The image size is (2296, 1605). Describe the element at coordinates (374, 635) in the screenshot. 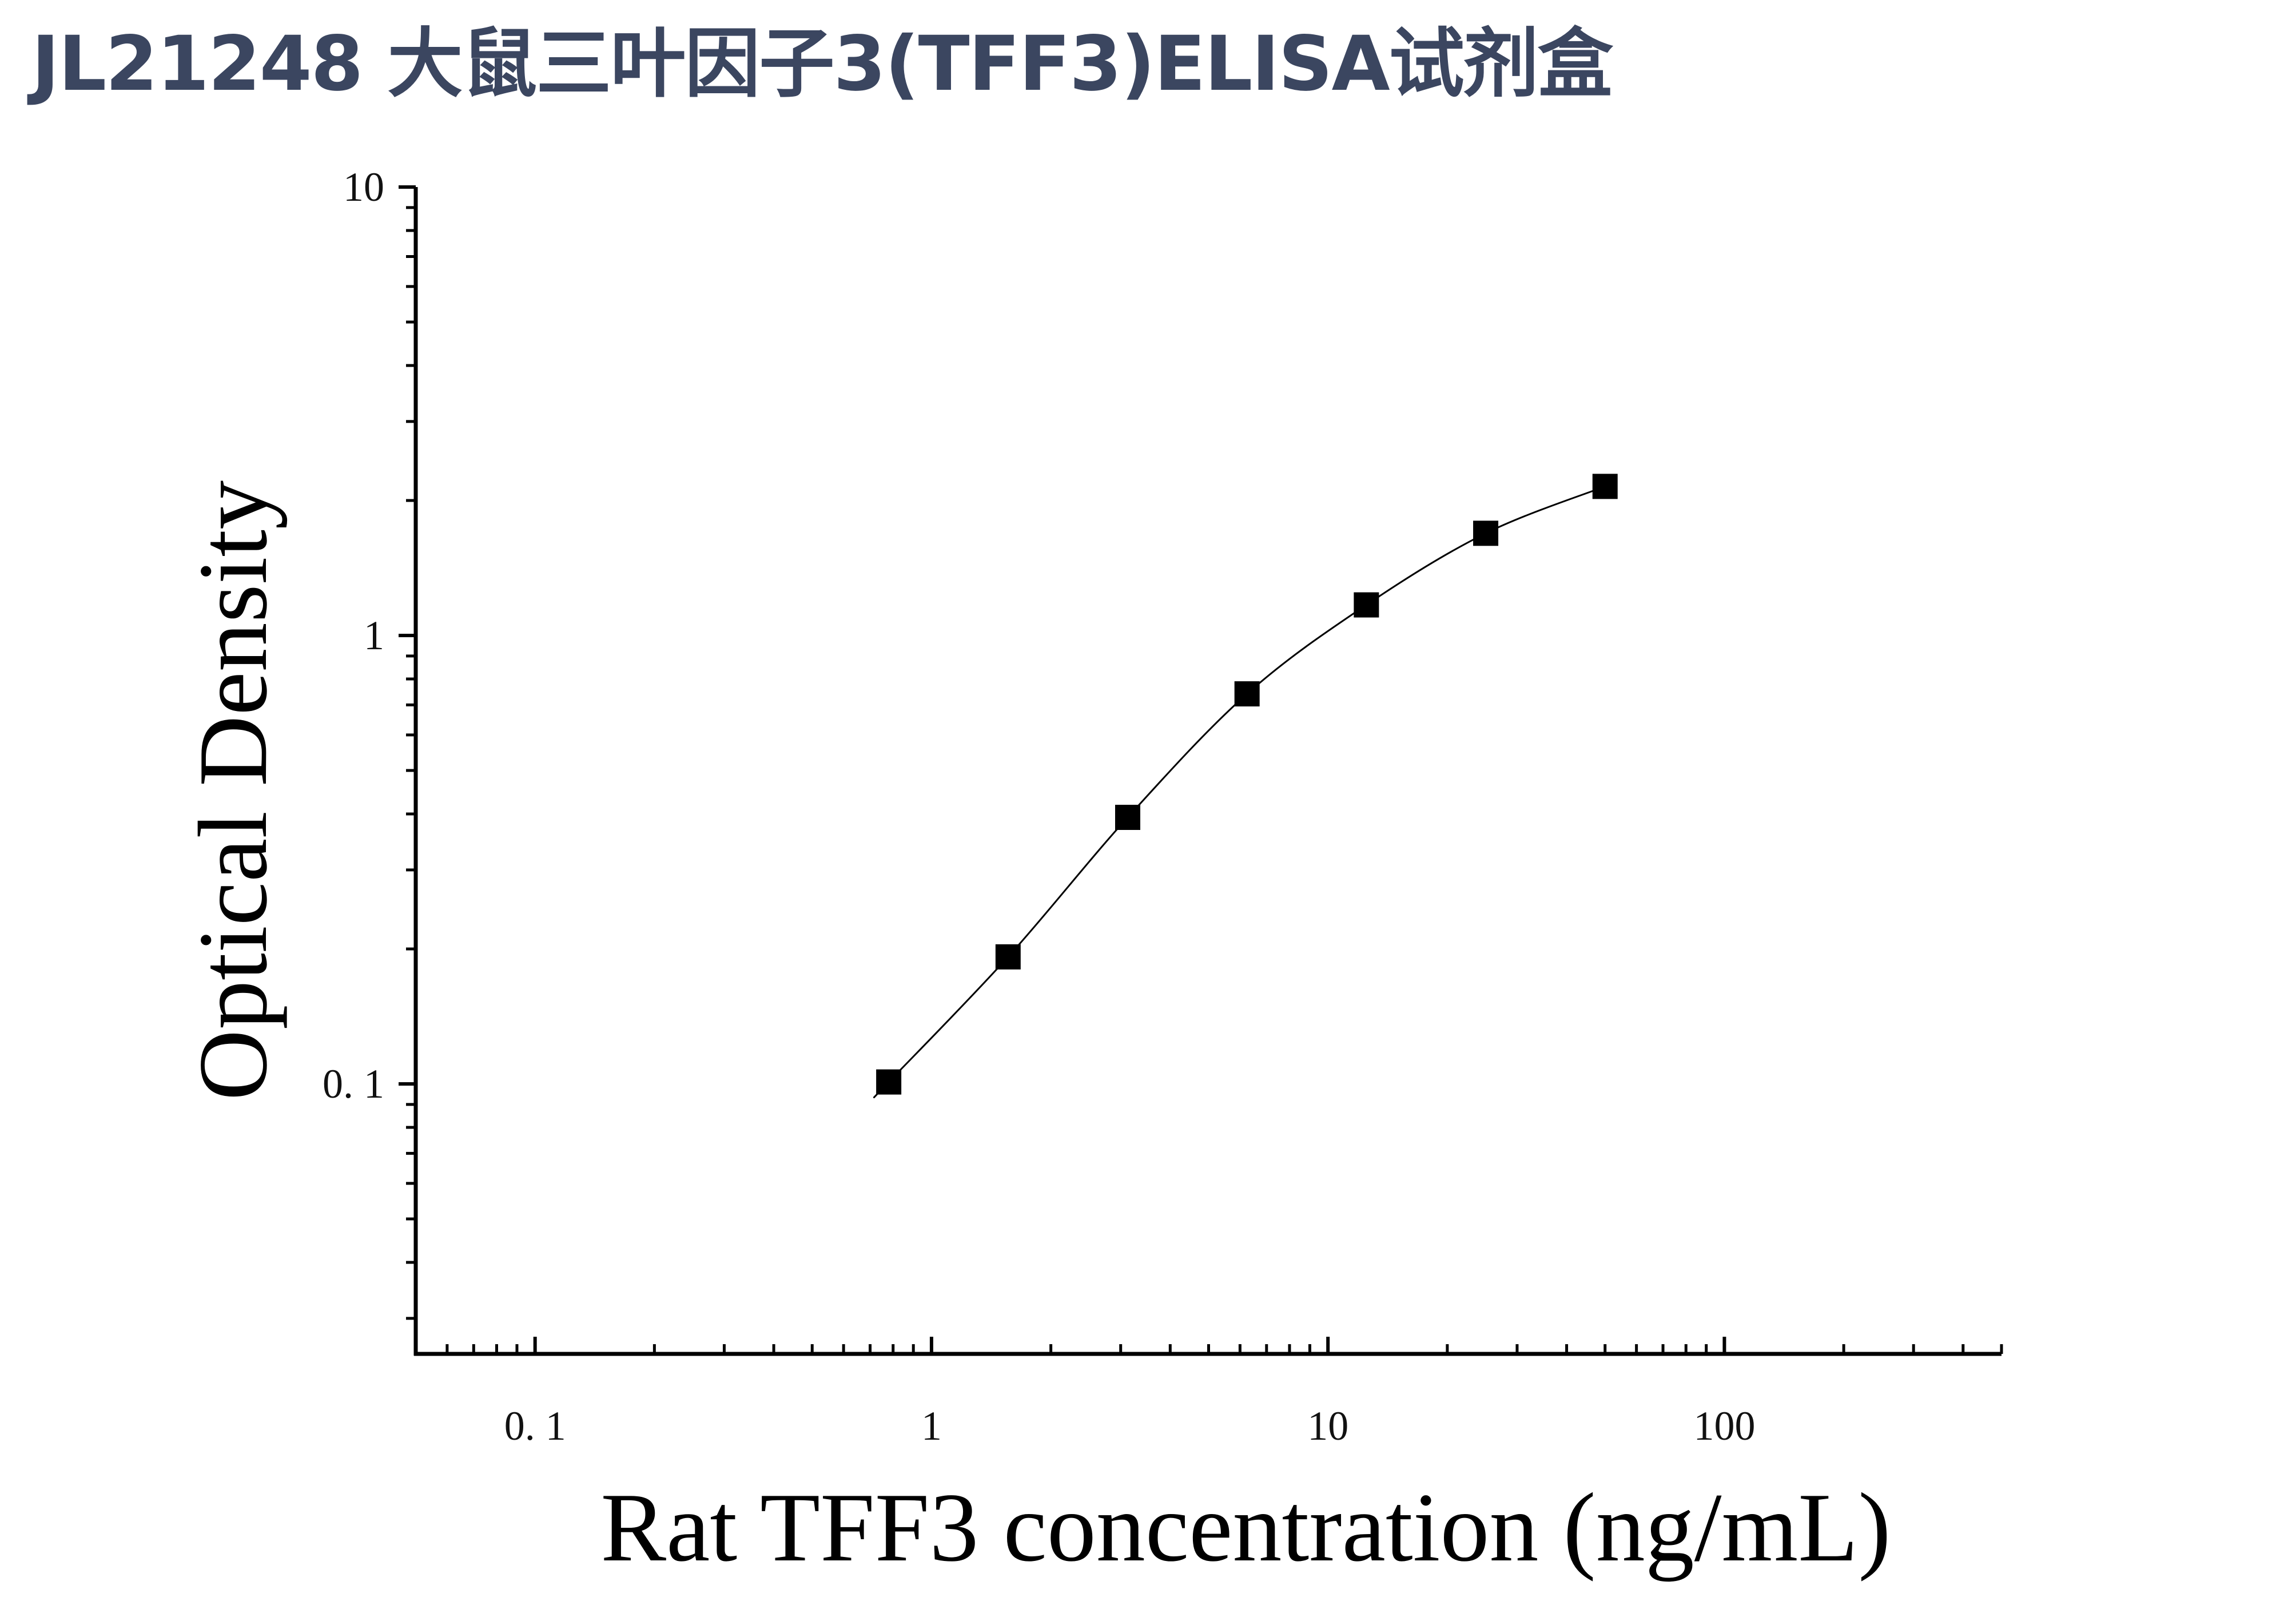

I see `y-tick-label: 1` at that location.